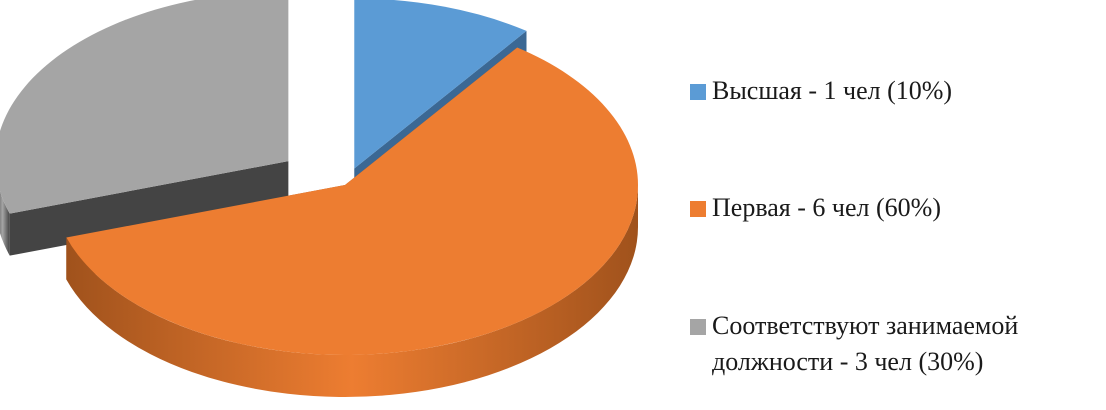  Describe the element at coordinates (440, 84) in the screenshot. I see `pie-slice-vysshaya` at that location.